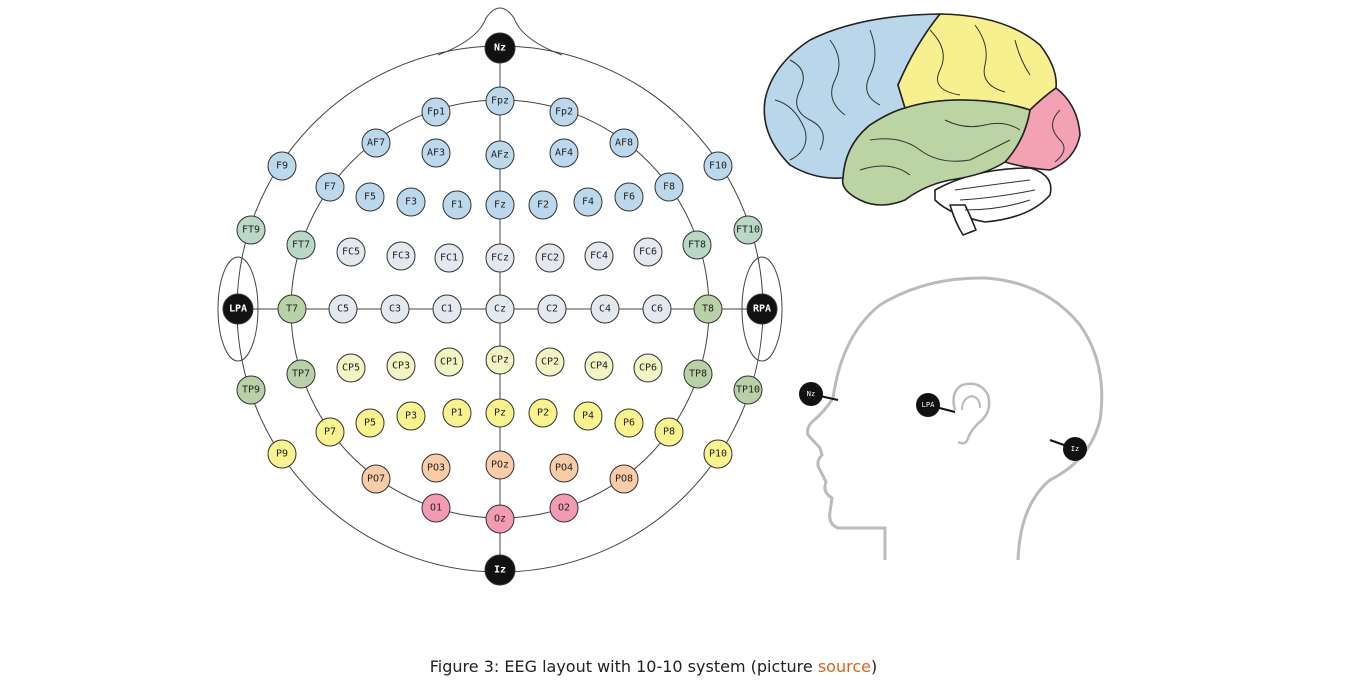  I want to click on electrode-label: CP3, so click(401, 366).